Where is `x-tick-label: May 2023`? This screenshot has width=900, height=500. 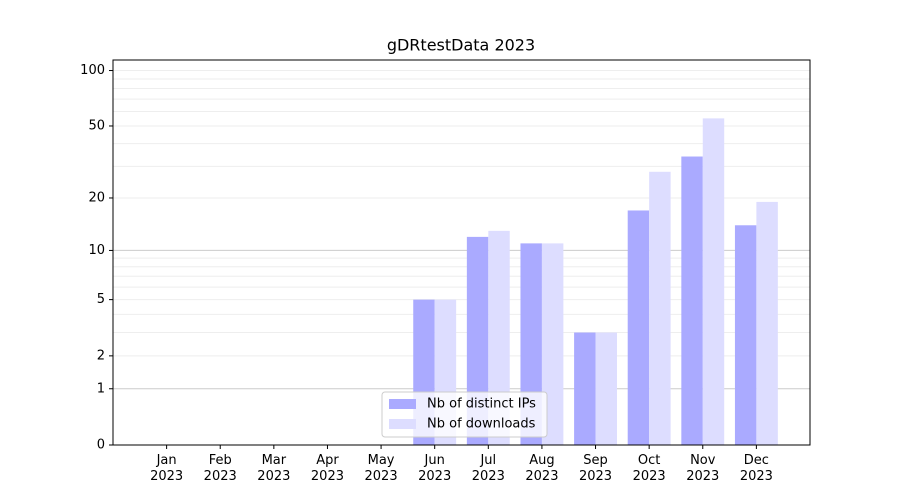
x-tick-label: May 2023 is located at coordinates (381, 468).